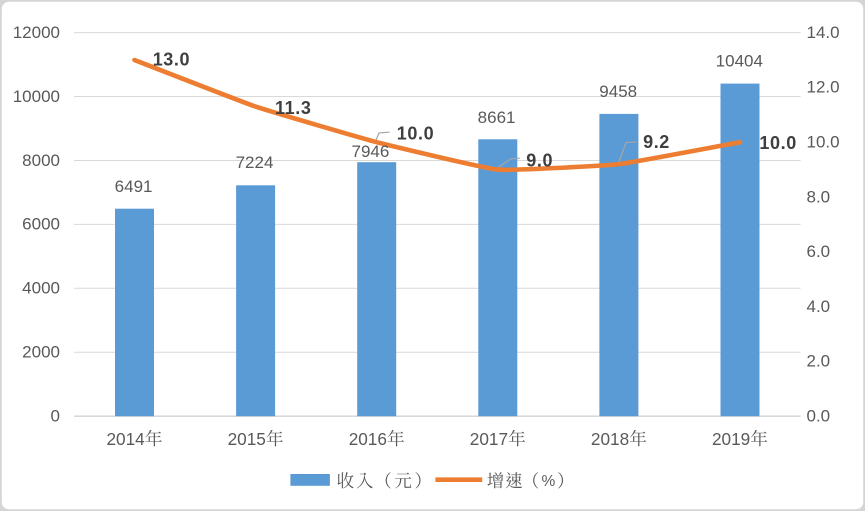 This screenshot has height=516, width=865. I want to click on svg-text: 6000, so click(41, 224).